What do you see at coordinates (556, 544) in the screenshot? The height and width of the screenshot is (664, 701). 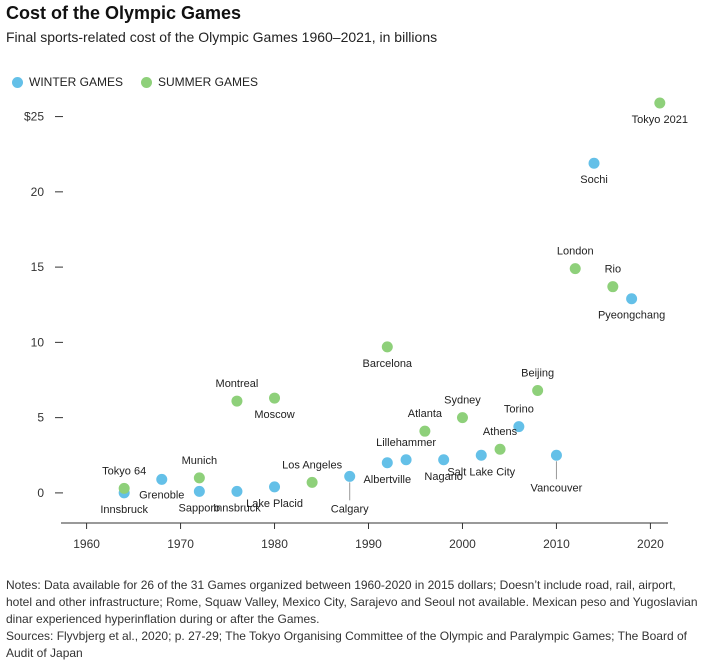 I see `x-tick-label: 2010` at bounding box center [556, 544].